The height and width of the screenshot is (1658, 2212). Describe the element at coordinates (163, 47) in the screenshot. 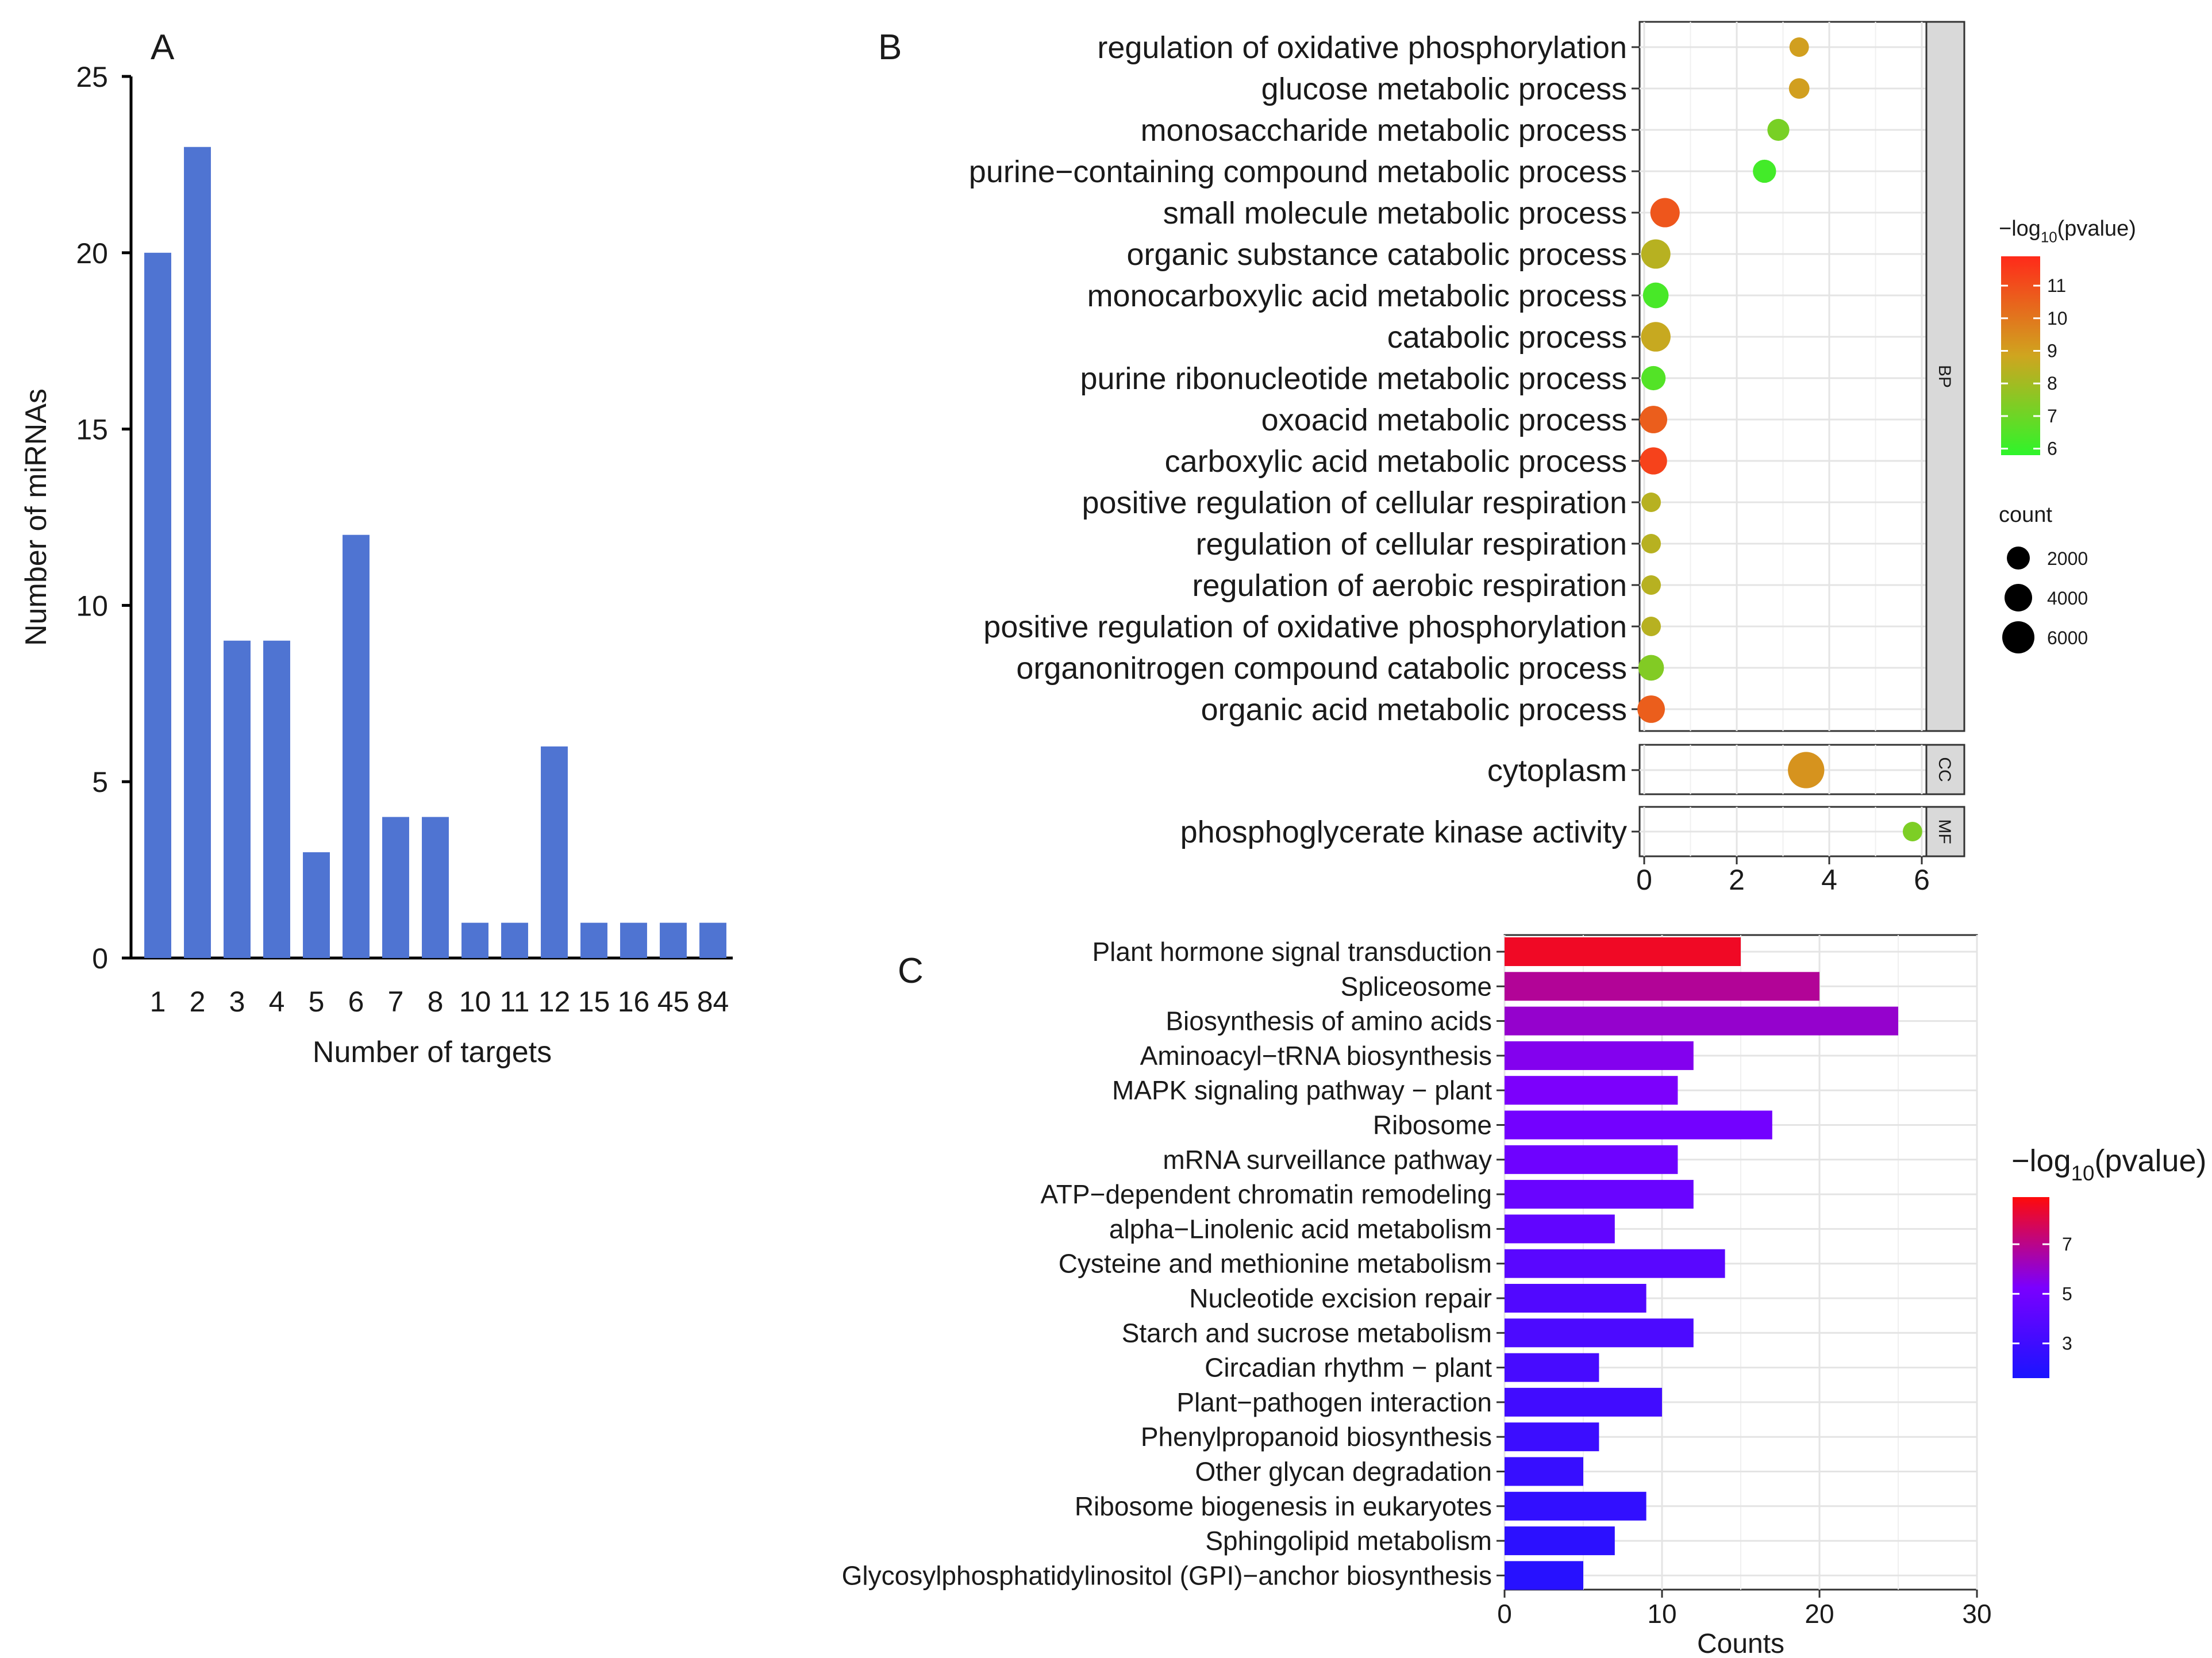

I see `panel-label: A` at that location.